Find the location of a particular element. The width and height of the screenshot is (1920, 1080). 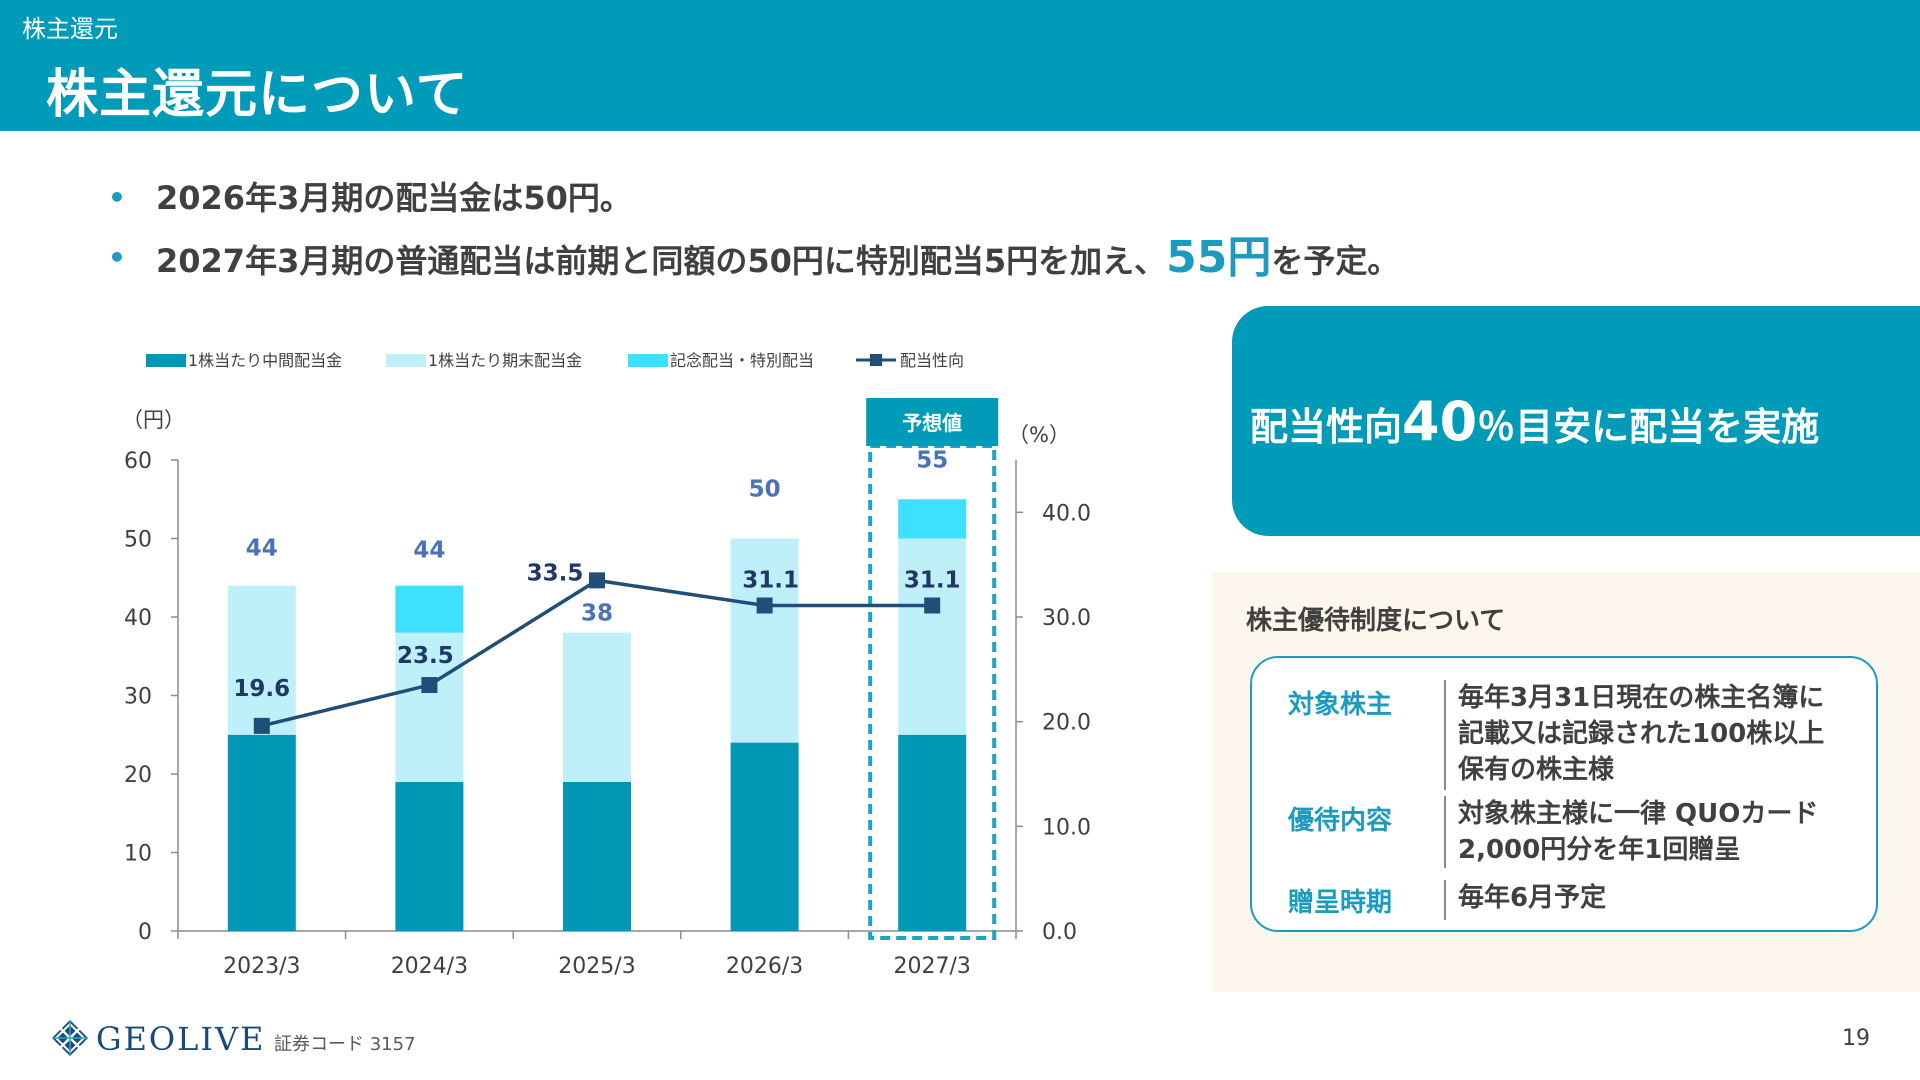

y-tick-label-left: 10 is located at coordinates (138, 854).